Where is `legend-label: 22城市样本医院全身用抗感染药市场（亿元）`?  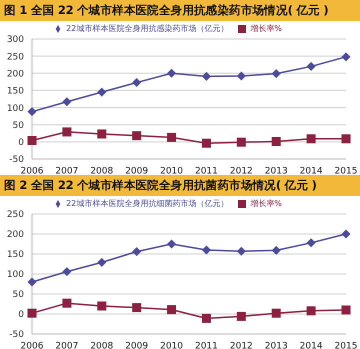 legend-label: 22城市样本医院全身用抗感染药市场（亿元） is located at coordinates (147, 28).